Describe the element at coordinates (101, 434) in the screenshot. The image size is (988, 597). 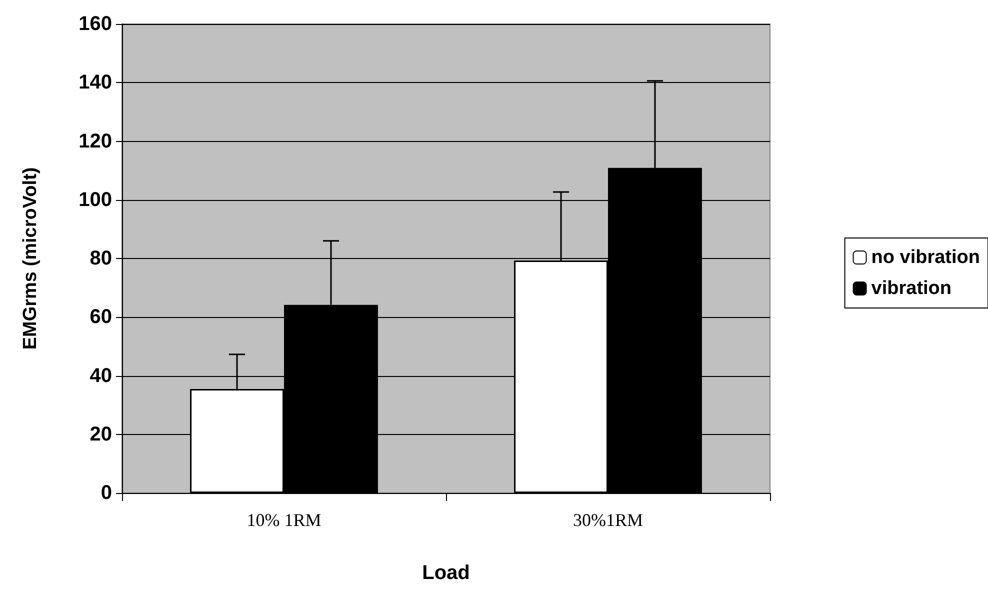
I see `y-tick-label: 20` at that location.